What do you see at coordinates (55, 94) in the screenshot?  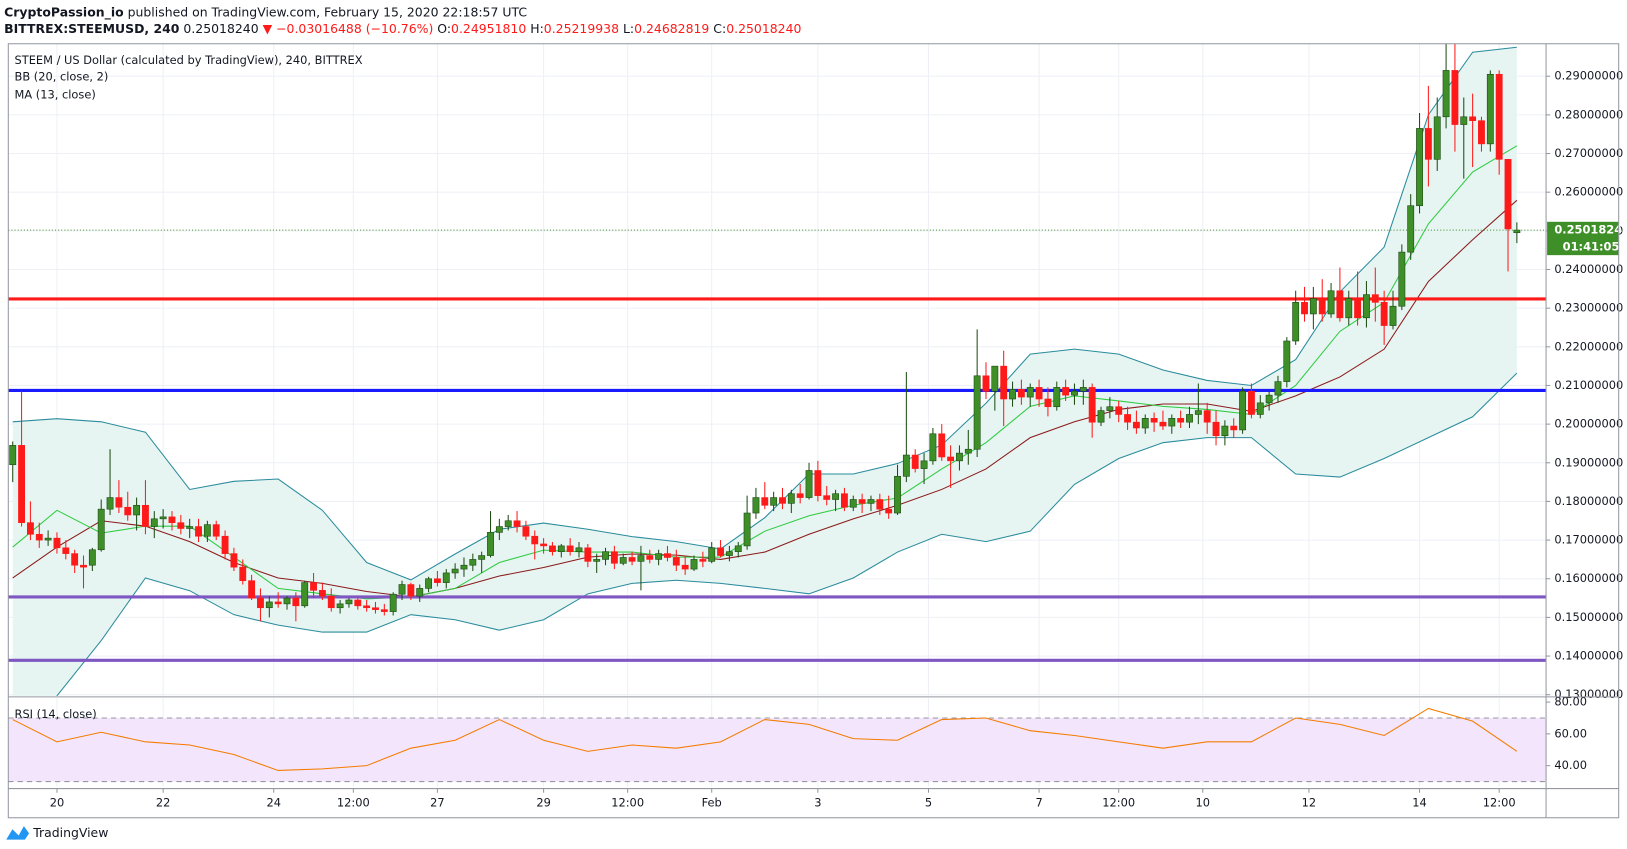 I see `legend-ma: MA (13, close)` at bounding box center [55, 94].